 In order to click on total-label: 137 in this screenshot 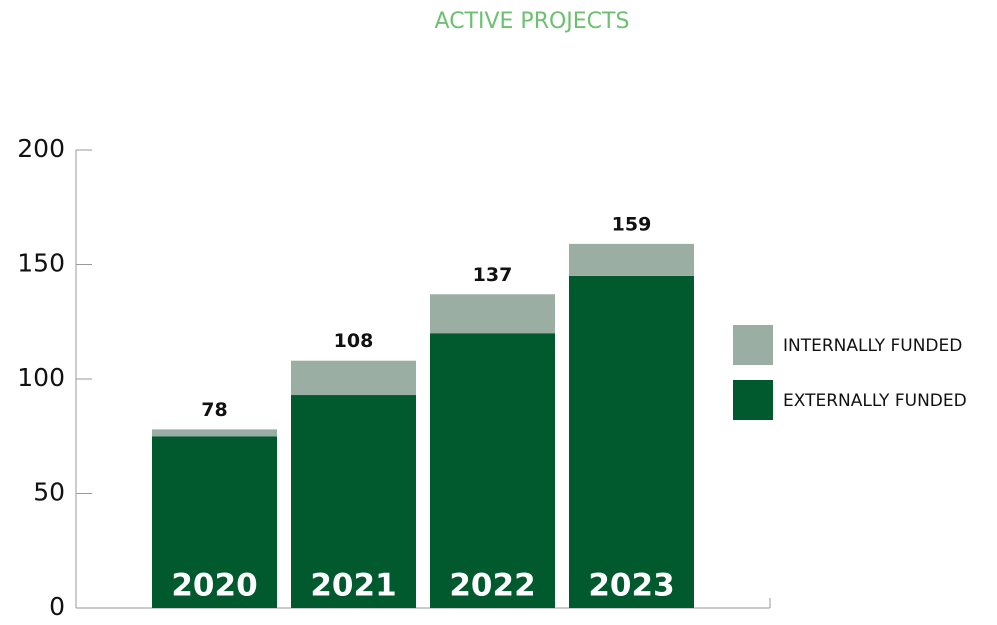, I will do `click(493, 275)`.